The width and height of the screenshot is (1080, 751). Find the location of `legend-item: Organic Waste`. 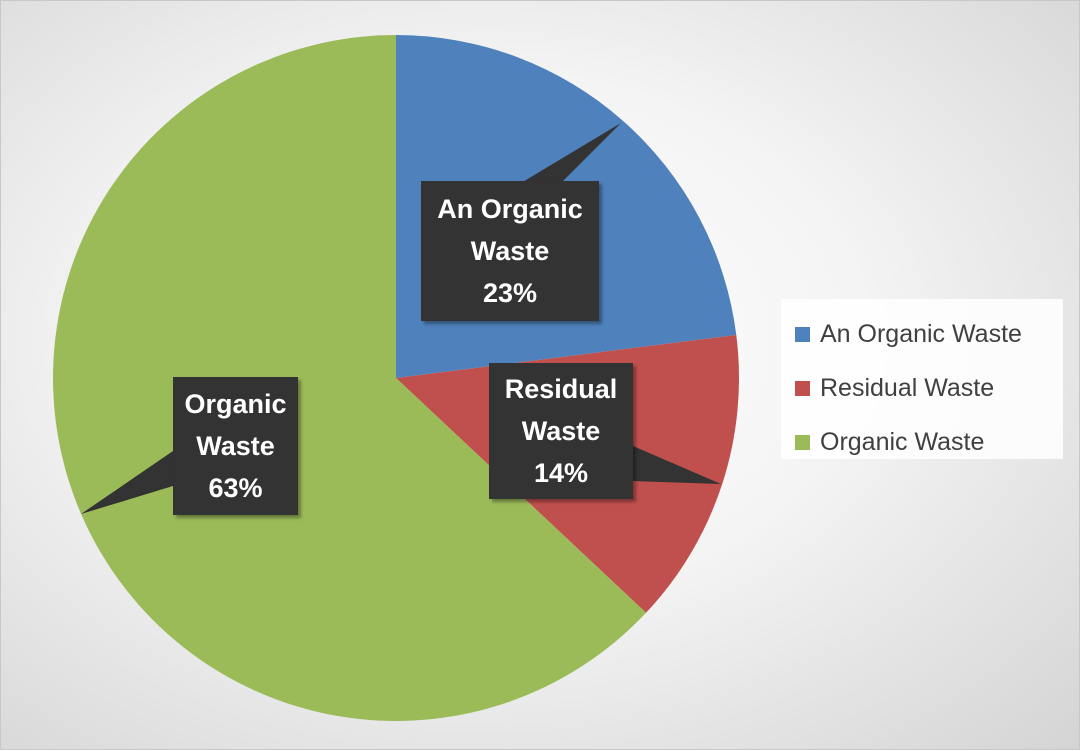

legend-item: Organic Waste is located at coordinates (922, 442).